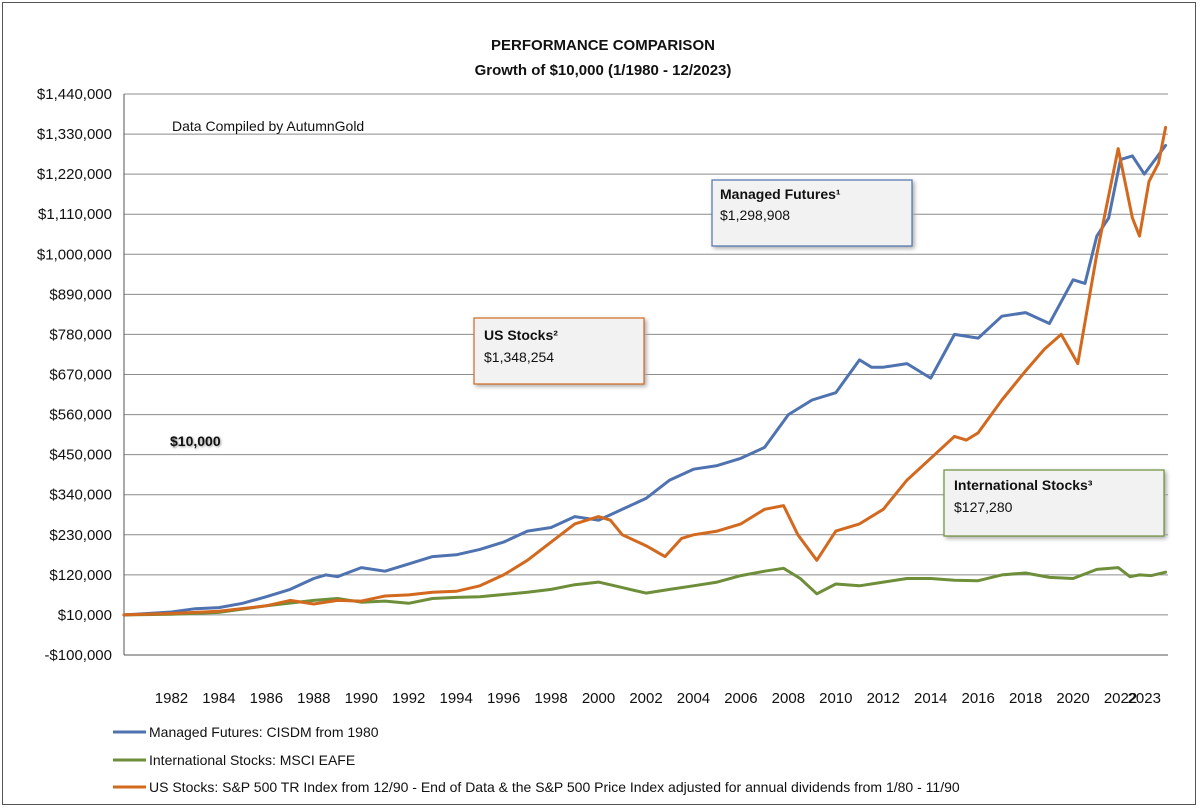 The width and height of the screenshot is (1200, 809). Describe the element at coordinates (80, 375) in the screenshot. I see `y-tick-label: $670,000` at that location.